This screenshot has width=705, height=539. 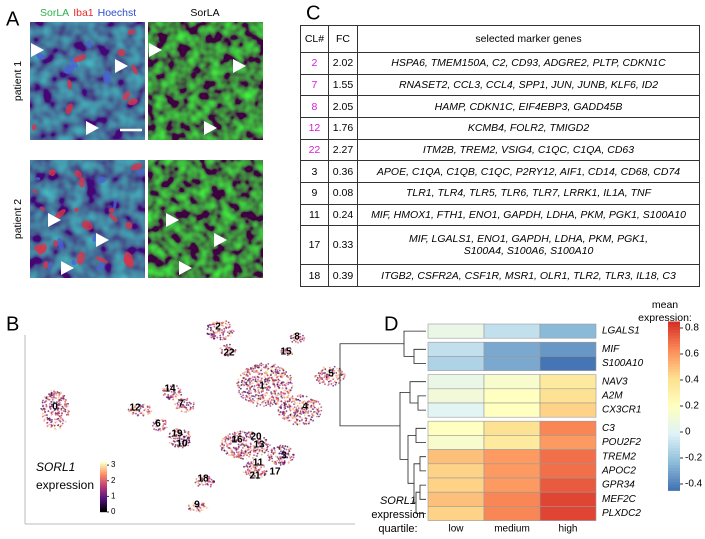 I want to click on panel-label: B, so click(x=12, y=324).